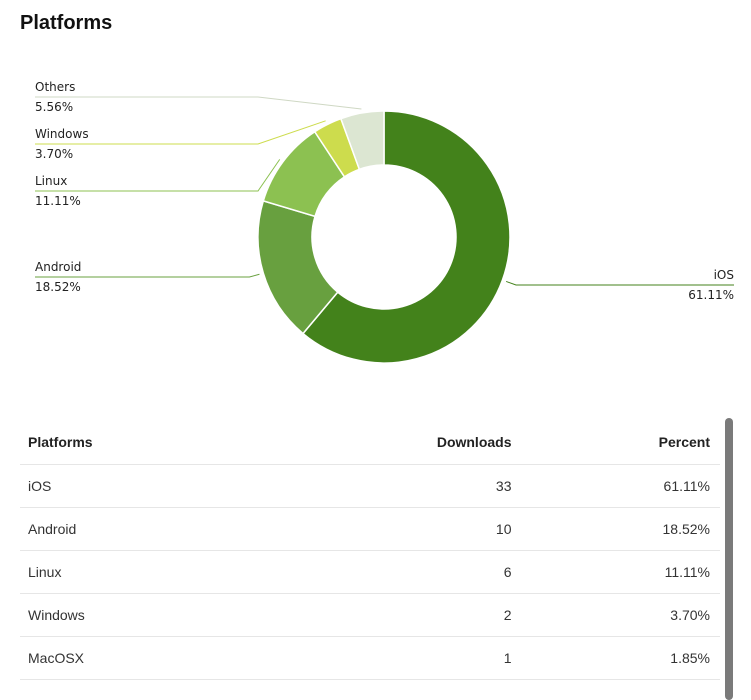  I want to click on table-header-row: Platforms Downloads Percent, so click(370, 442).